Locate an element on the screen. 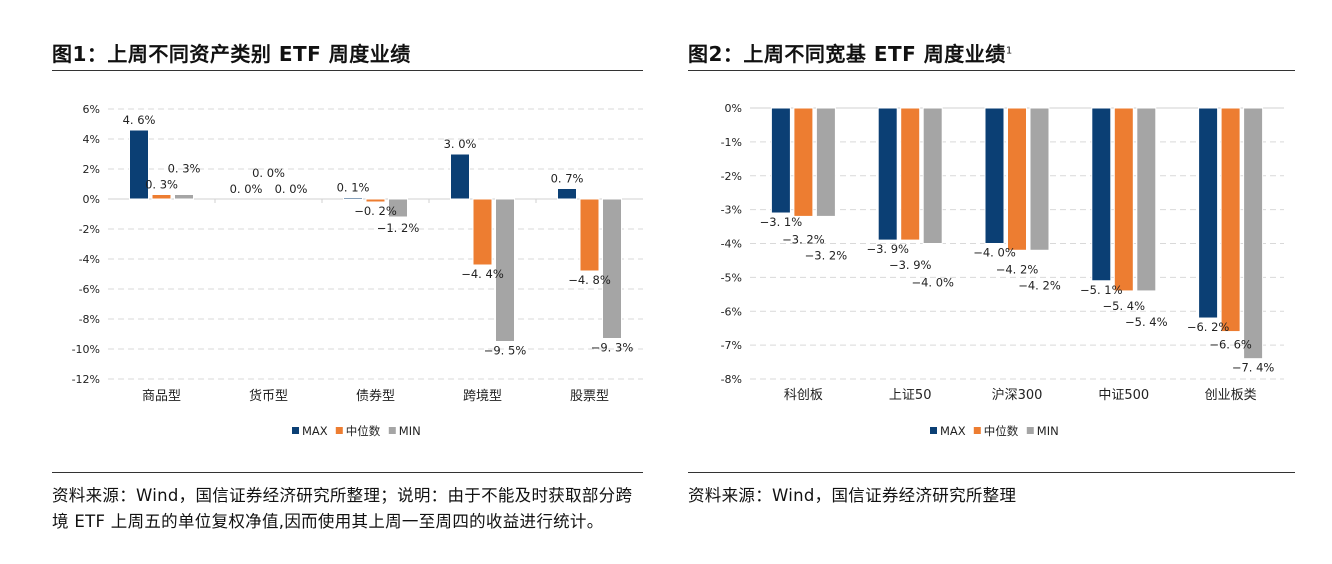 Image resolution: width=1332 pixels, height=564 pixels. data-label: −3. 1% is located at coordinates (781, 222).